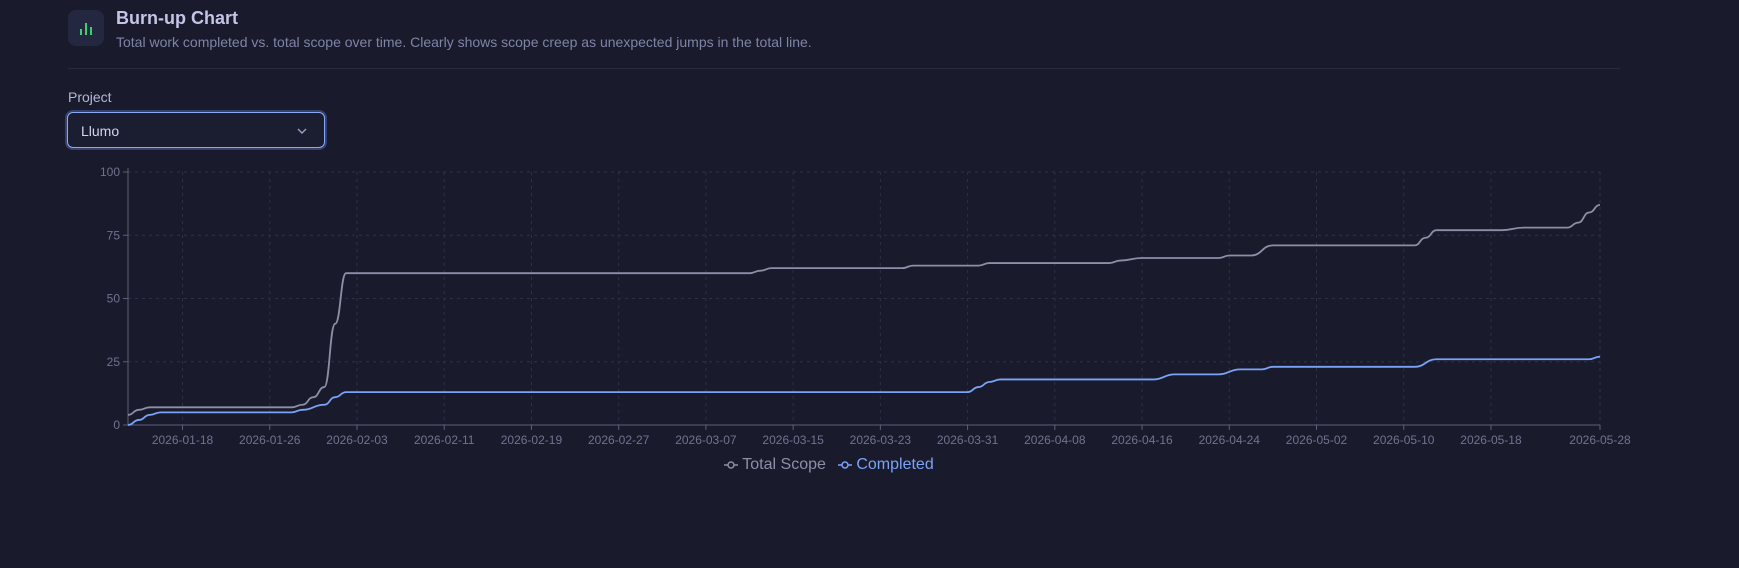 The image size is (1739, 568). Describe the element at coordinates (114, 362) in the screenshot. I see `y-tick-label: 25` at that location.